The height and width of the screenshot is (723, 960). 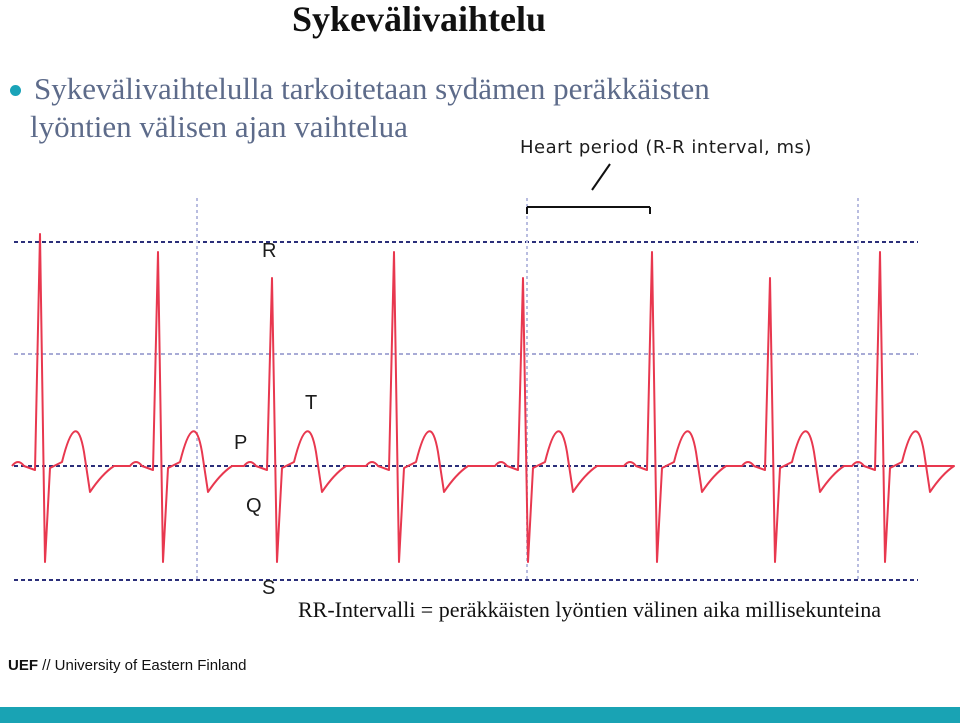 I want to click on bullet-text-line2: lyöntien välisen ajan vaihtelua, so click(x=219, y=126).